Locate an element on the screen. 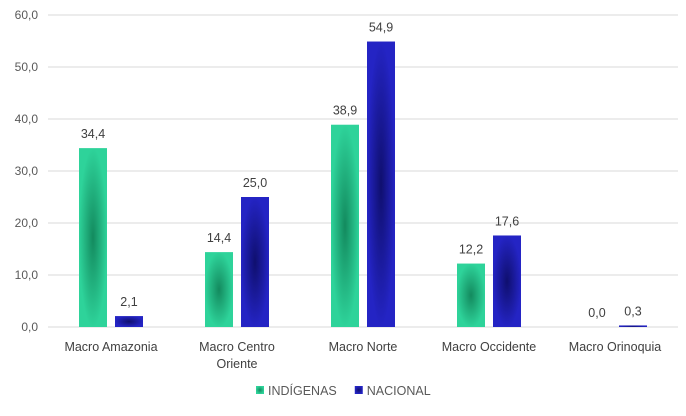  data-label: 17,6 is located at coordinates (507, 221).